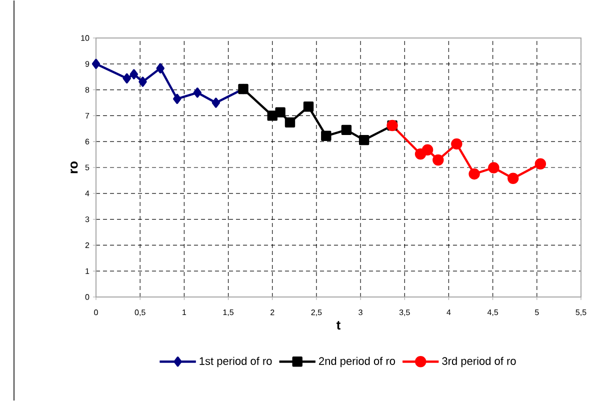 The width and height of the screenshot is (605, 401). Describe the element at coordinates (87, 245) in the screenshot. I see `y-tick-label: 2` at that location.